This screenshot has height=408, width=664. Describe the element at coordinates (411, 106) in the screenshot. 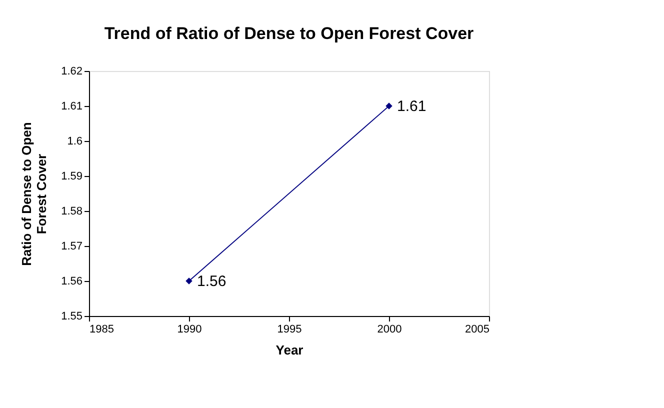

I see `data-label: 1.61` at that location.